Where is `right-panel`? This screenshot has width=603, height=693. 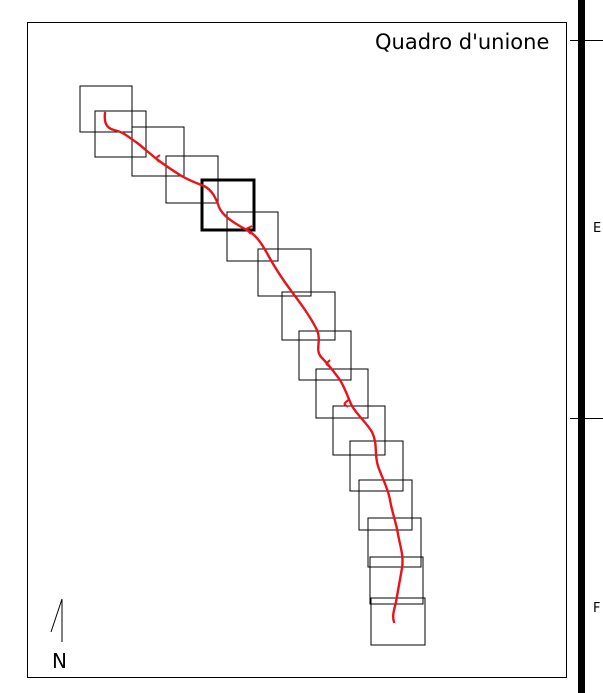 right-panel is located at coordinates (586, 346).